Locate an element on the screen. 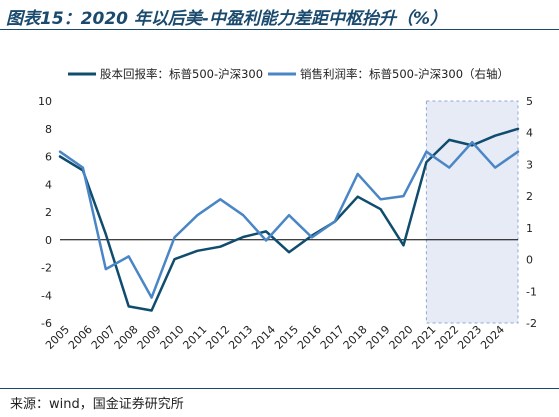 The image size is (559, 417). x-axis-tick-label: 2007 is located at coordinates (103, 337).